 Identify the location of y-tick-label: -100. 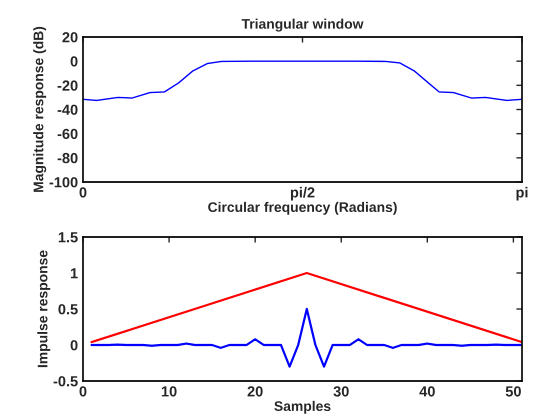
(64, 182).